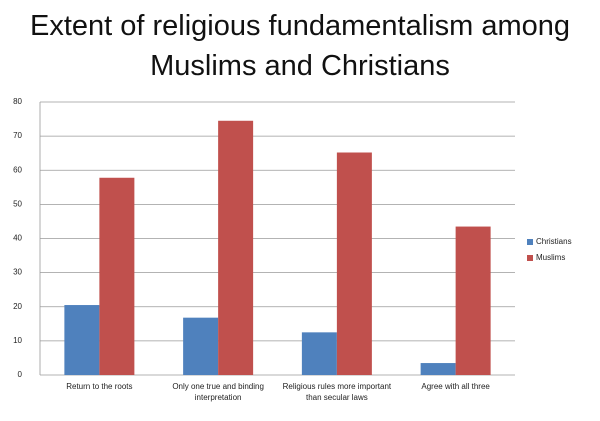 This screenshot has height=421, width=600. What do you see at coordinates (550, 257) in the screenshot?
I see `legend-label: Muslims` at bounding box center [550, 257].